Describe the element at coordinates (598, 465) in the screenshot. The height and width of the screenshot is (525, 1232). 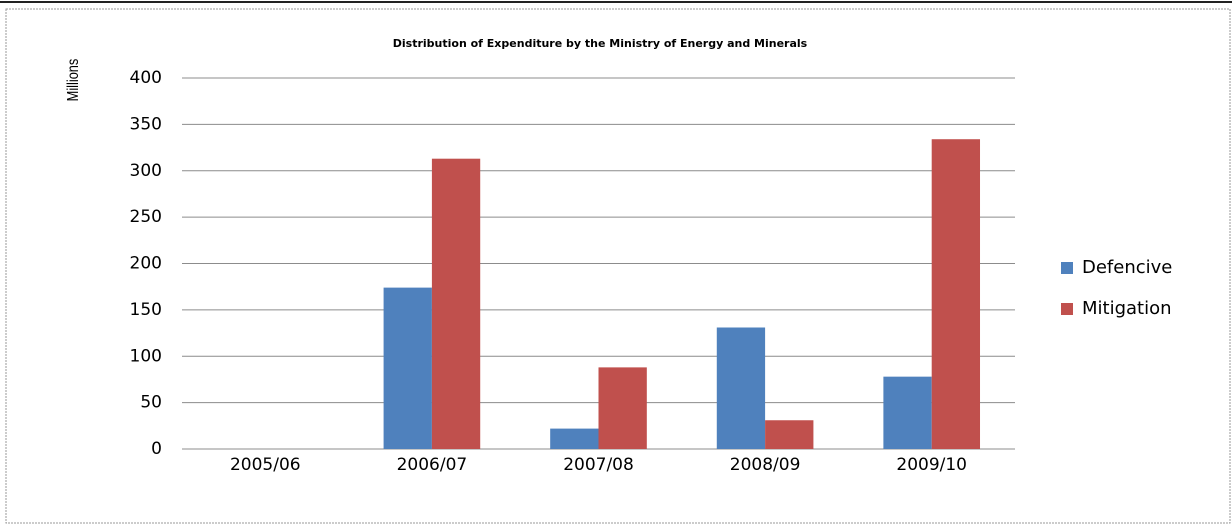
I see `x-tick-label: 2007/08` at that location.